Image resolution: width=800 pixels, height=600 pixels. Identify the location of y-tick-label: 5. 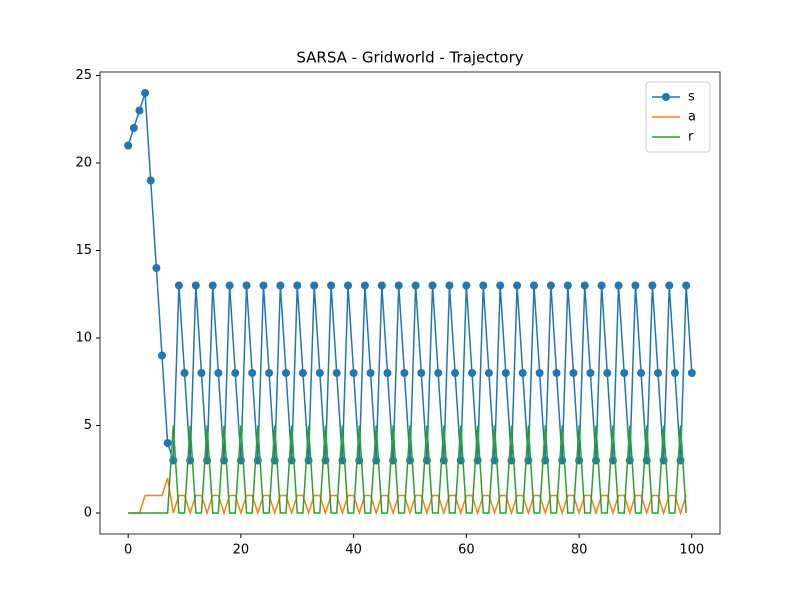
(88, 425).